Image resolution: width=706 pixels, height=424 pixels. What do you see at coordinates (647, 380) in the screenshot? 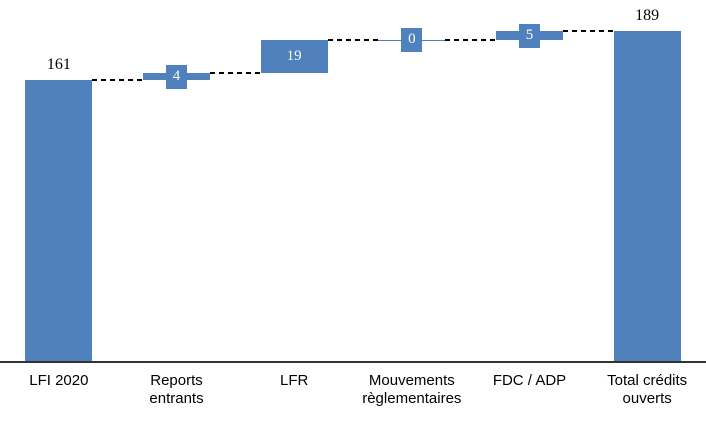
I see `x-axis-label-line: Total crédits` at bounding box center [647, 380].